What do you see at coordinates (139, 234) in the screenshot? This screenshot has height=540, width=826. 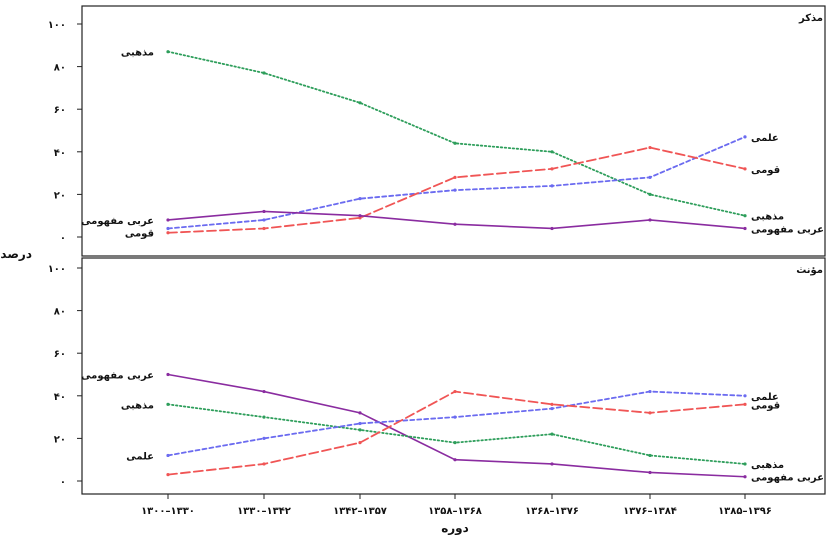 I see `series-start-label: قومی` at bounding box center [139, 234].